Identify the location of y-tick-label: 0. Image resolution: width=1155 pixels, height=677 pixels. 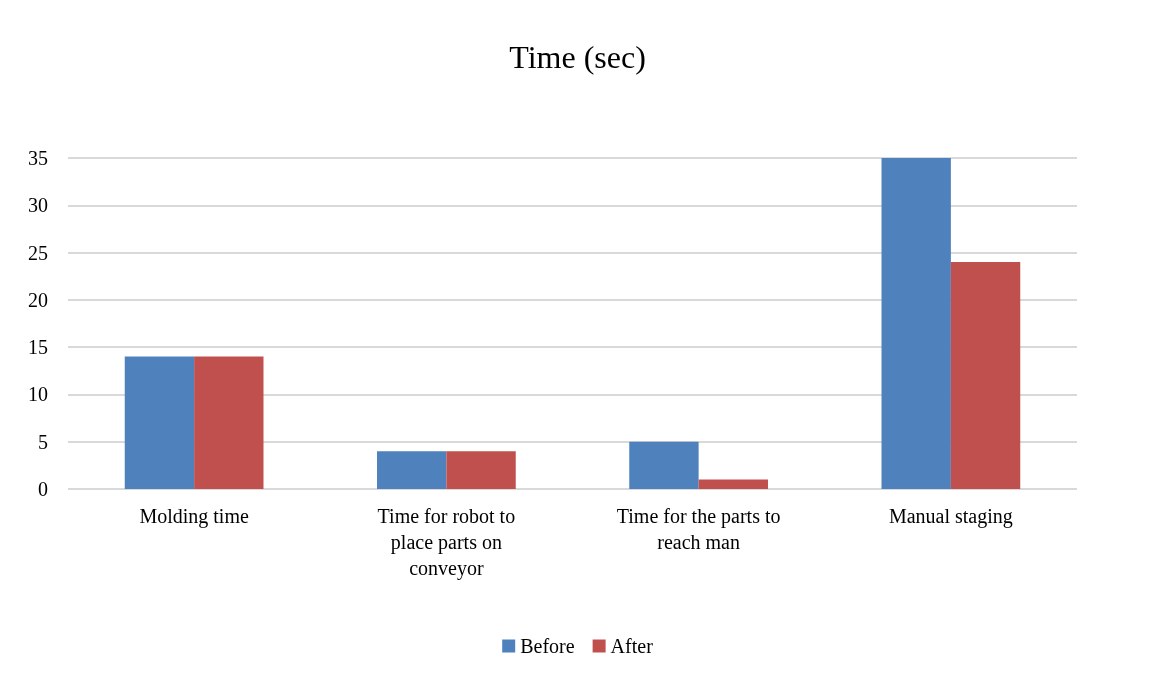
(43, 489).